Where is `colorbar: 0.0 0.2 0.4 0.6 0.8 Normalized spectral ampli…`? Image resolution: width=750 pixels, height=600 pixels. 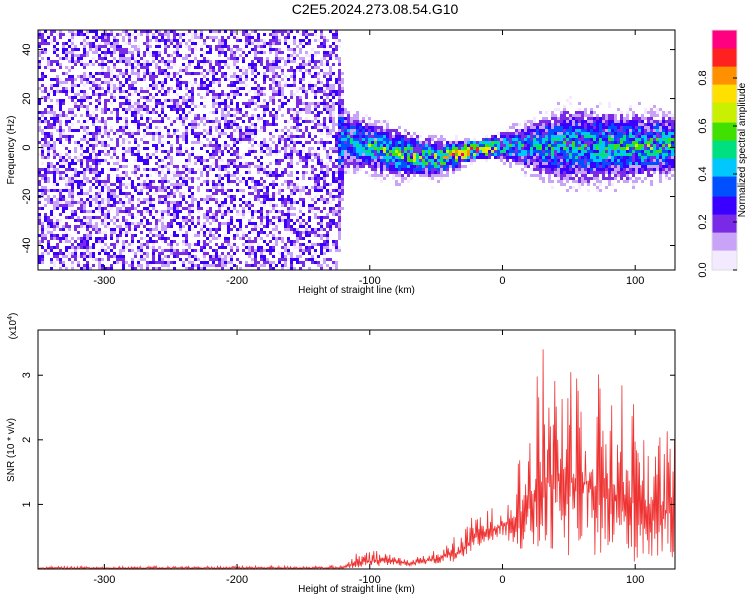
colorbar: 0.0 0.2 0.4 0.6 0.8 Normalized spectral ampli… is located at coordinates (722, 153).